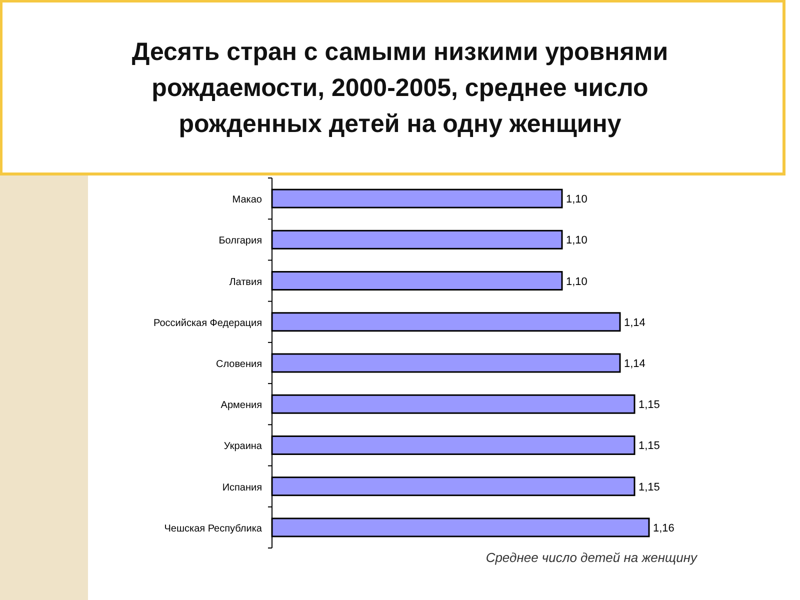  What do you see at coordinates (242, 488) in the screenshot?
I see `y-tick-label: Испания` at bounding box center [242, 488].